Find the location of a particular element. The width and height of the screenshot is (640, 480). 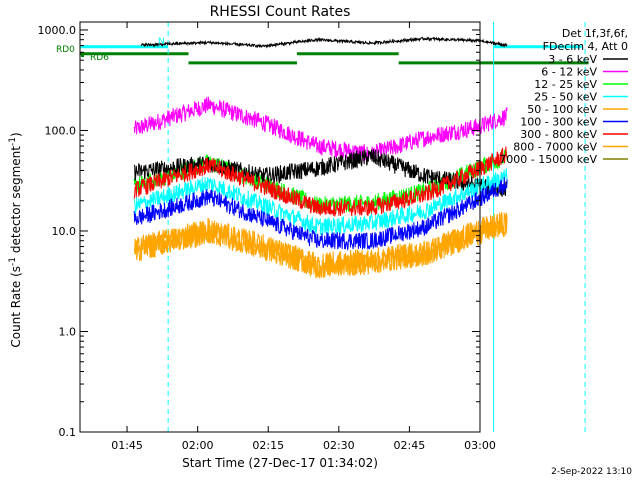

legend-entry-3: 25 - 50 keV is located at coordinates (565, 97).